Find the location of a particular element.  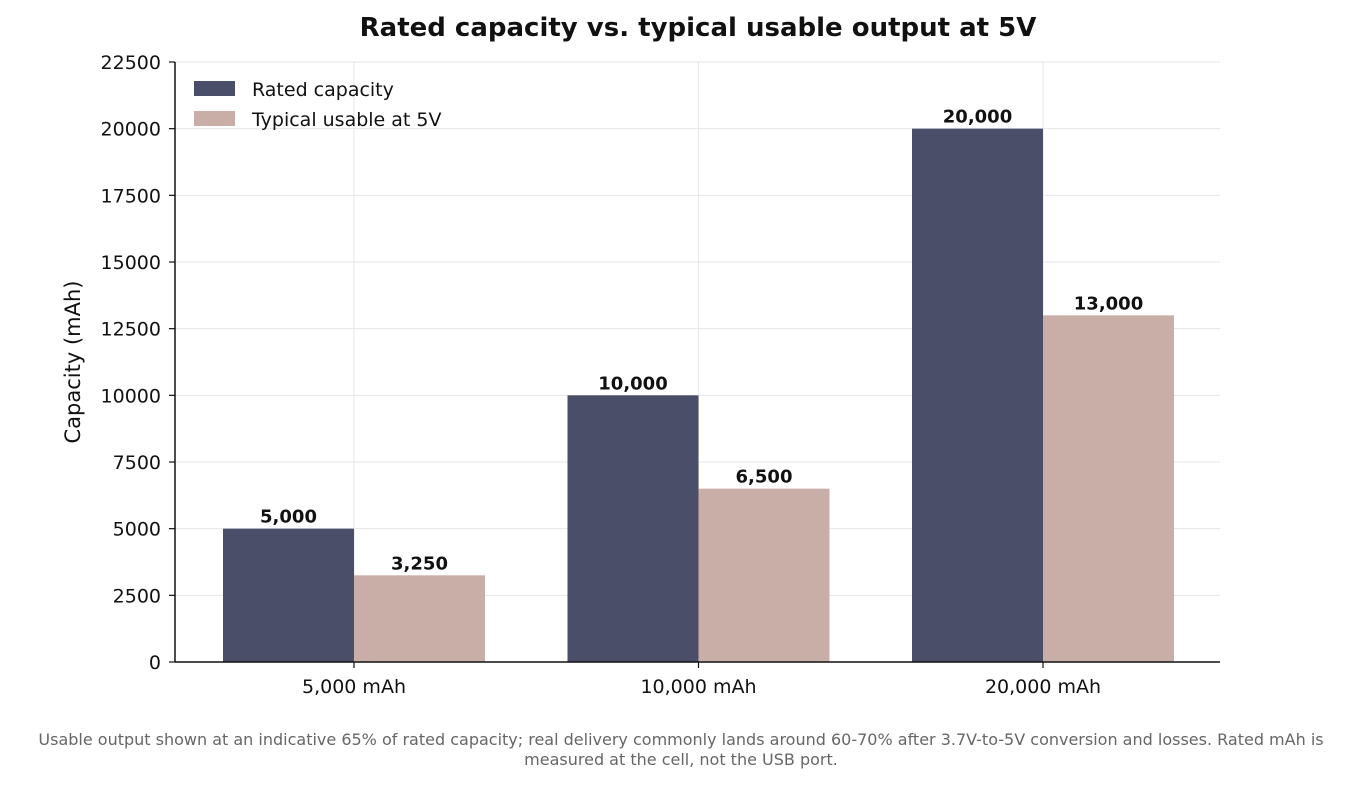

x-tick-label-2: 20,000 mAh is located at coordinates (1043, 687).